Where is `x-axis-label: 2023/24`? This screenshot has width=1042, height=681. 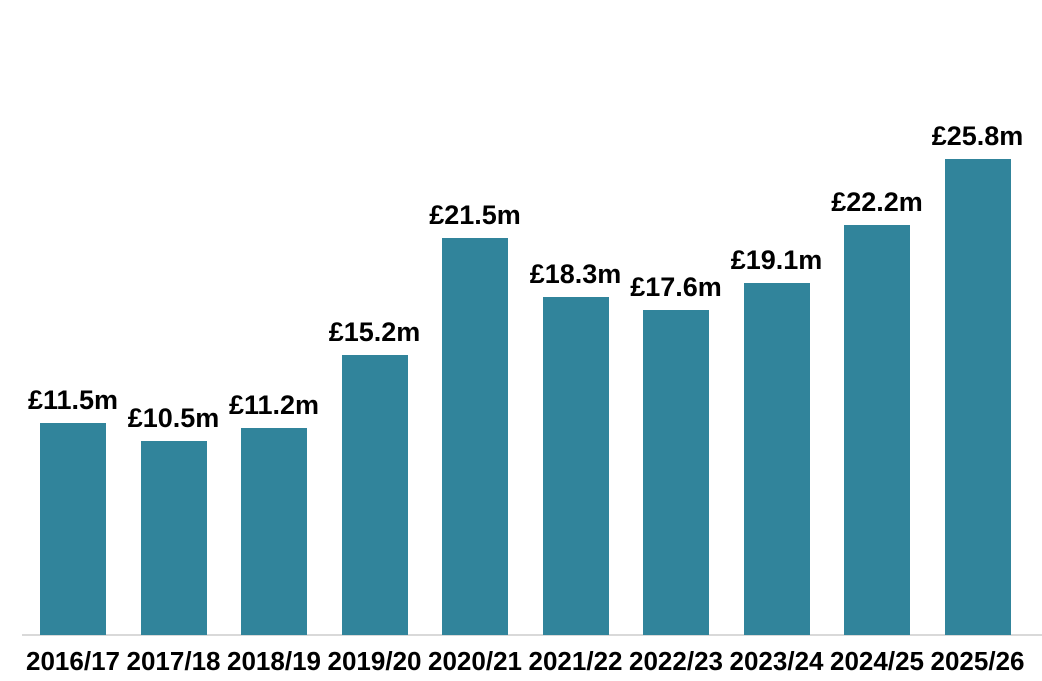
x-axis-label: 2023/24 is located at coordinates (776, 661).